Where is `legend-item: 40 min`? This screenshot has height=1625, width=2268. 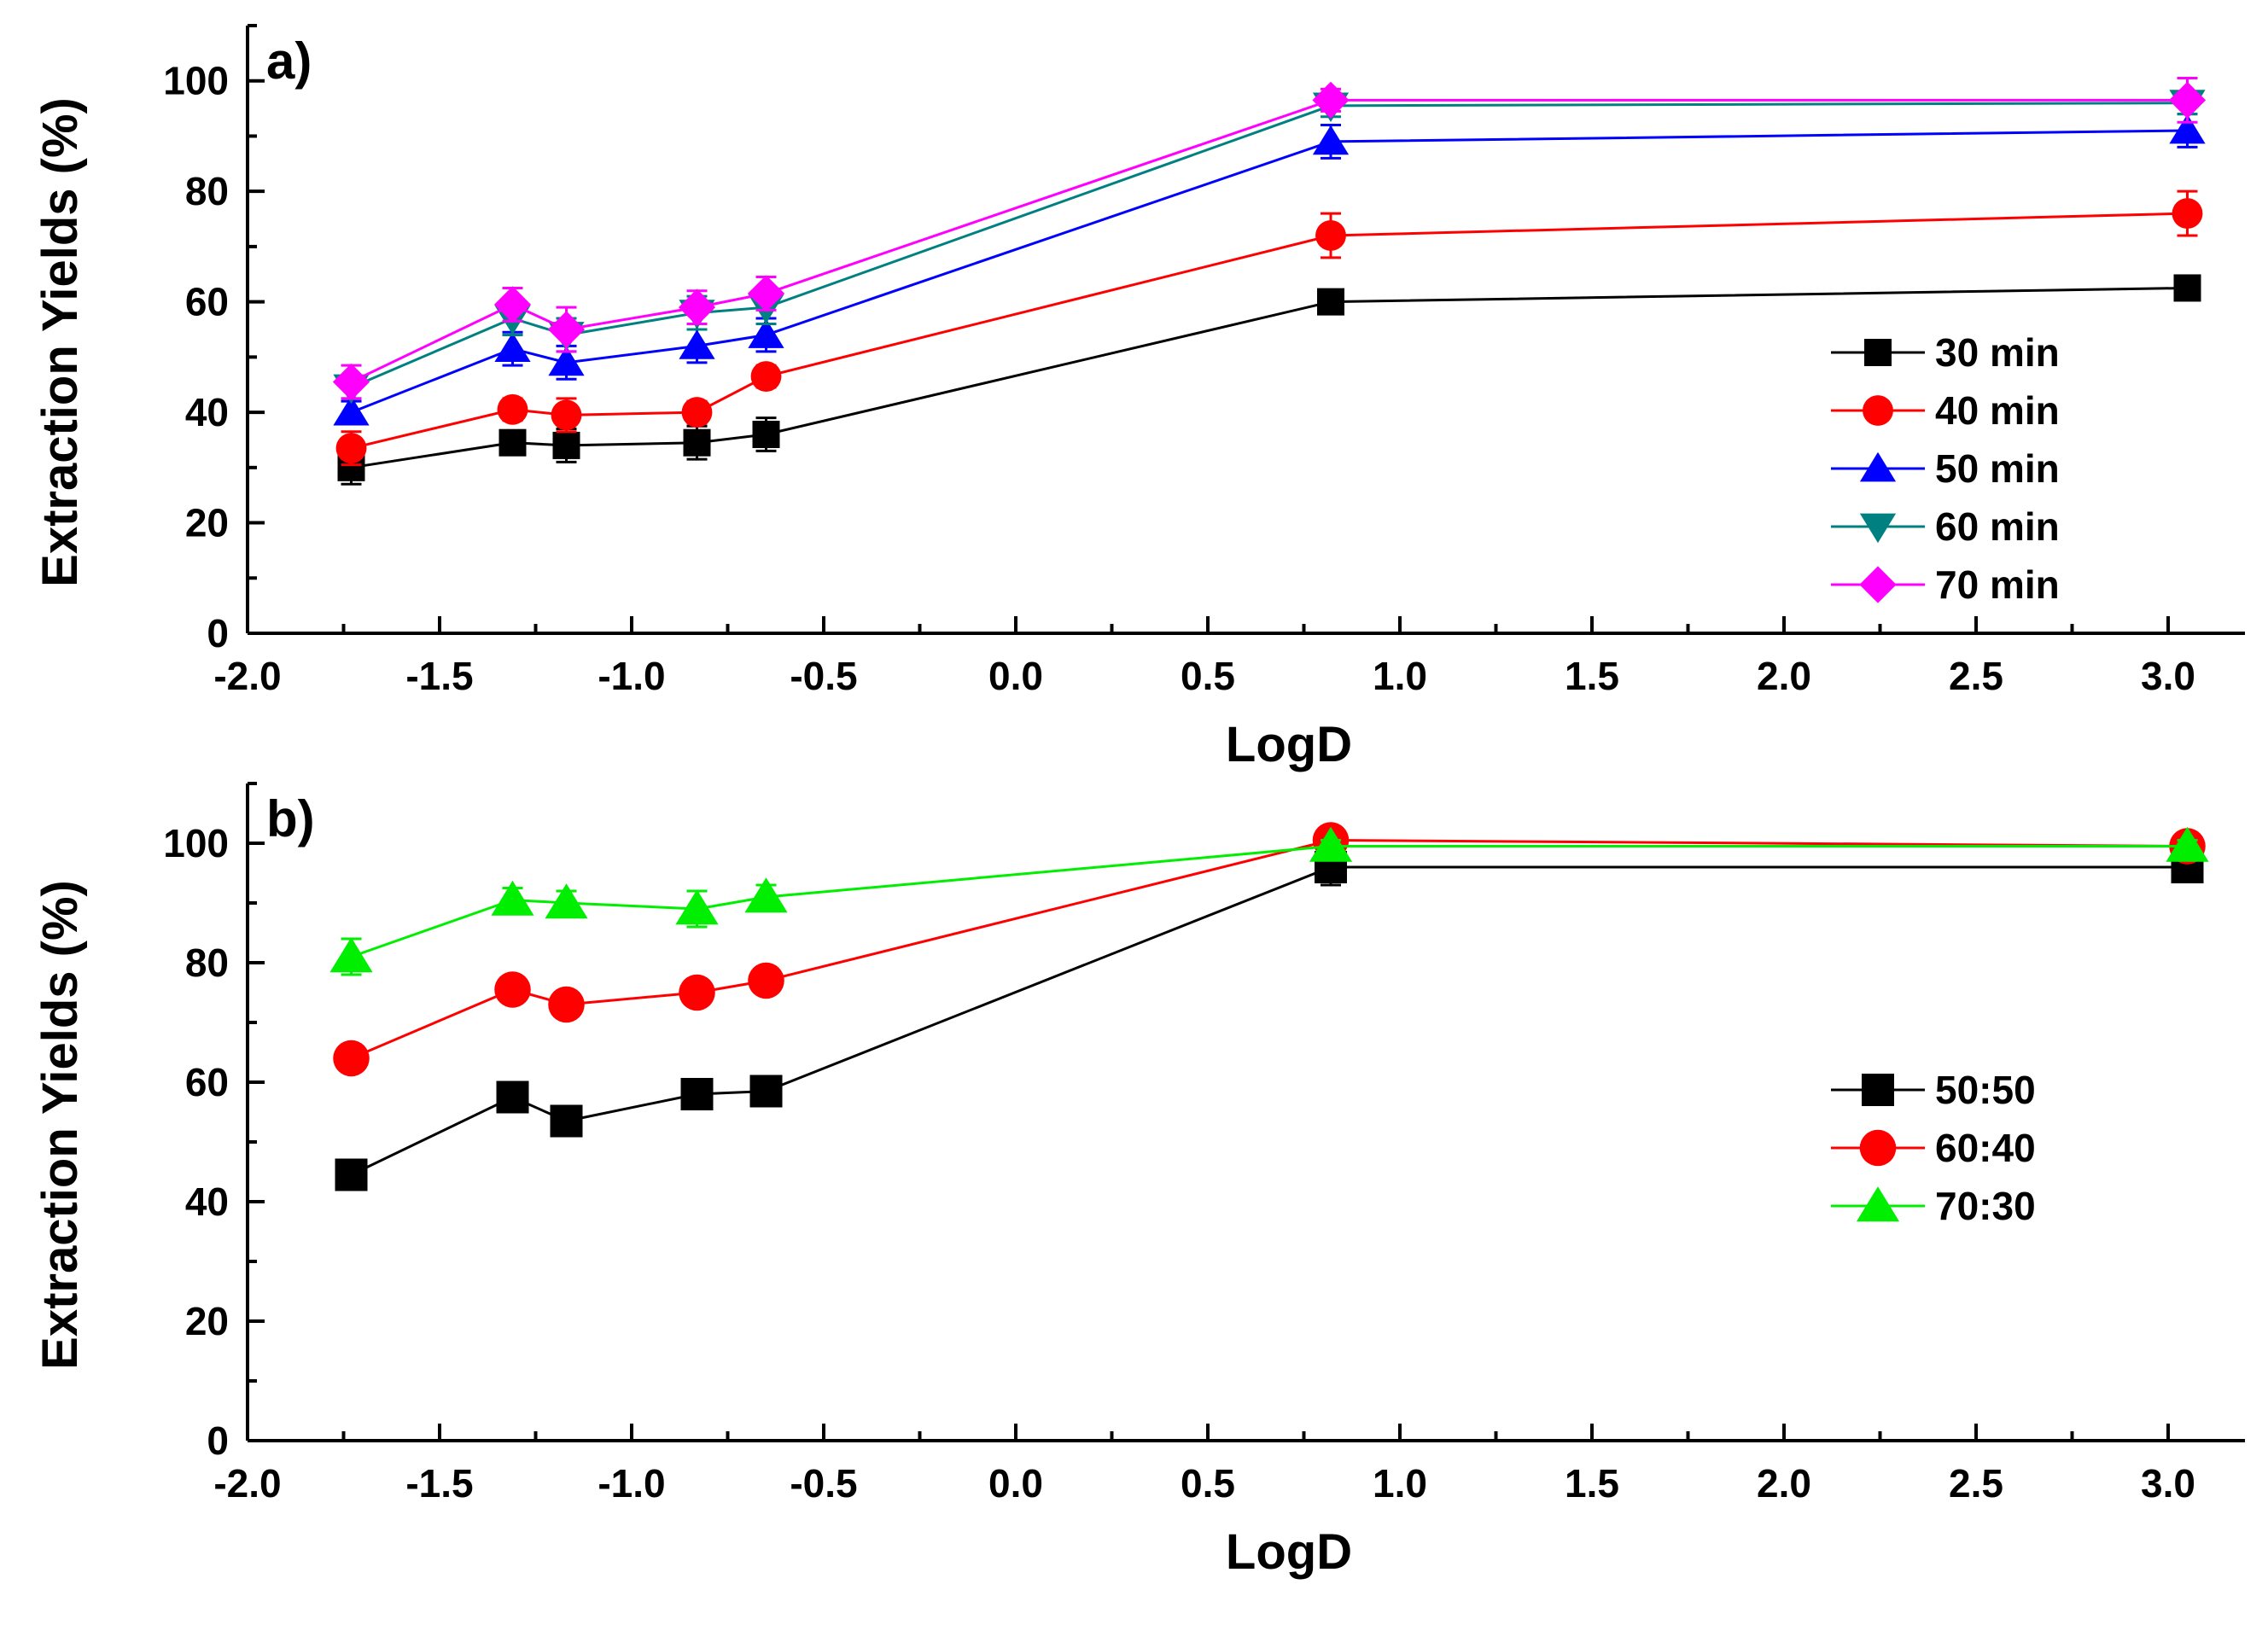
legend-item: 40 min is located at coordinates (1945, 410).